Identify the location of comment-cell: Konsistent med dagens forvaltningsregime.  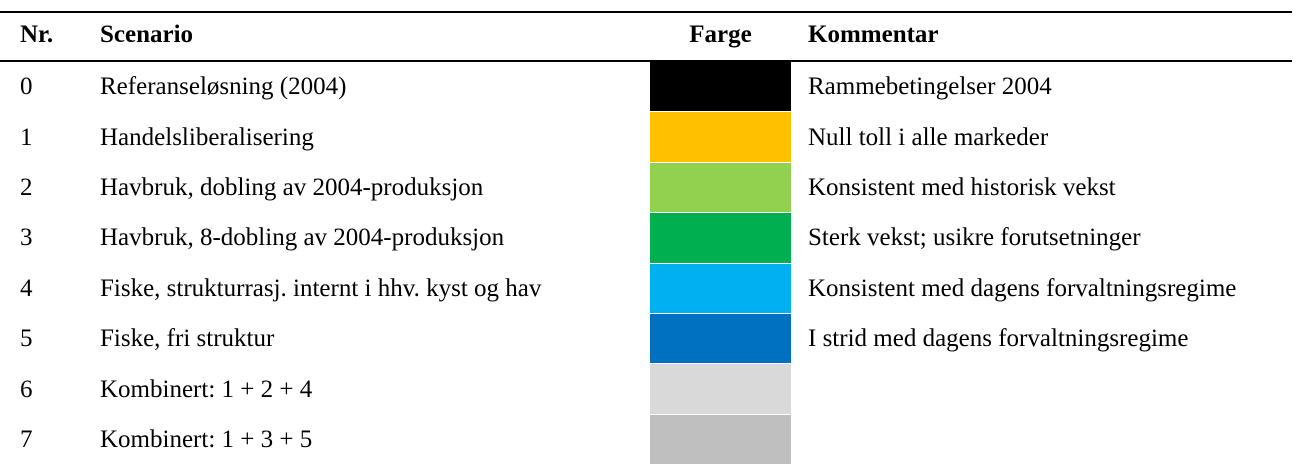
(1022, 288).